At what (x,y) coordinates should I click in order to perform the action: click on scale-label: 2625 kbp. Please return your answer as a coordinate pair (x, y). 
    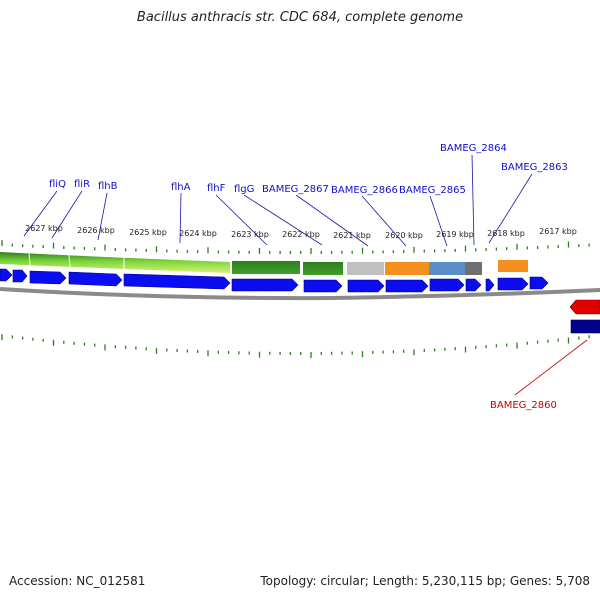
    Looking at the image, I should click on (148, 232).